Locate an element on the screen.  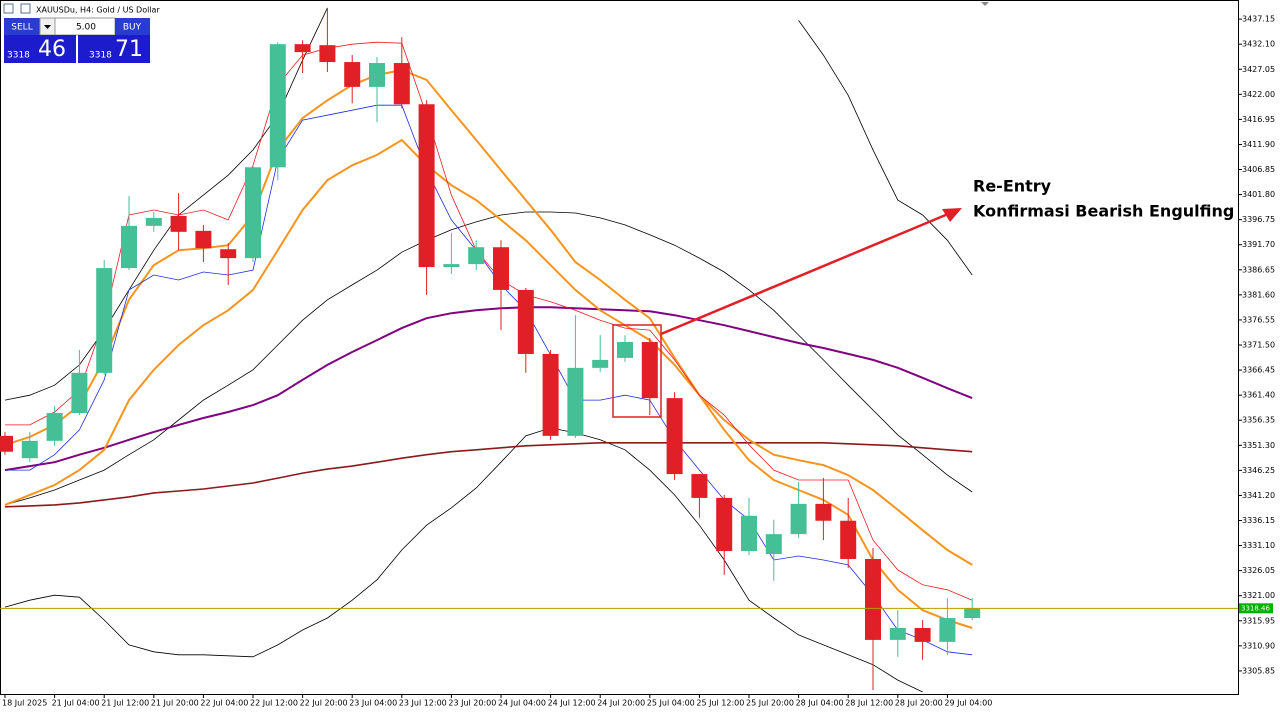
y-tick-label: 3376.55 is located at coordinates (1258, 319).